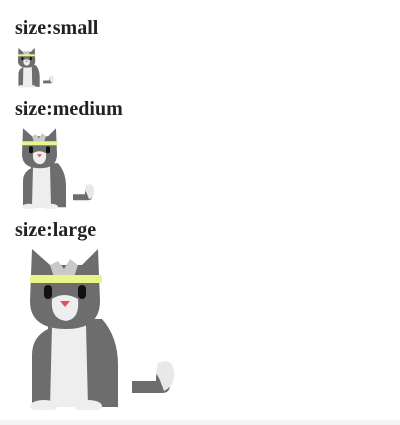 Image resolution: width=400 pixels, height=425 pixels. What do you see at coordinates (200, 422) in the screenshot?
I see `bottom-divider` at bounding box center [200, 422].